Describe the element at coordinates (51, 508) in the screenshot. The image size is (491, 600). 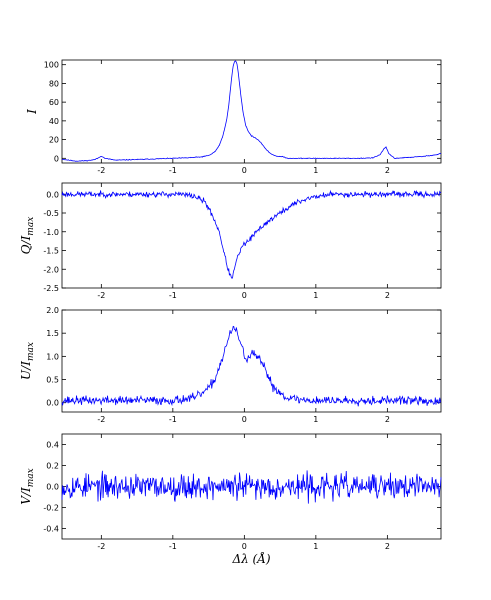
I see `y-tick-label: -0.2` at that location.